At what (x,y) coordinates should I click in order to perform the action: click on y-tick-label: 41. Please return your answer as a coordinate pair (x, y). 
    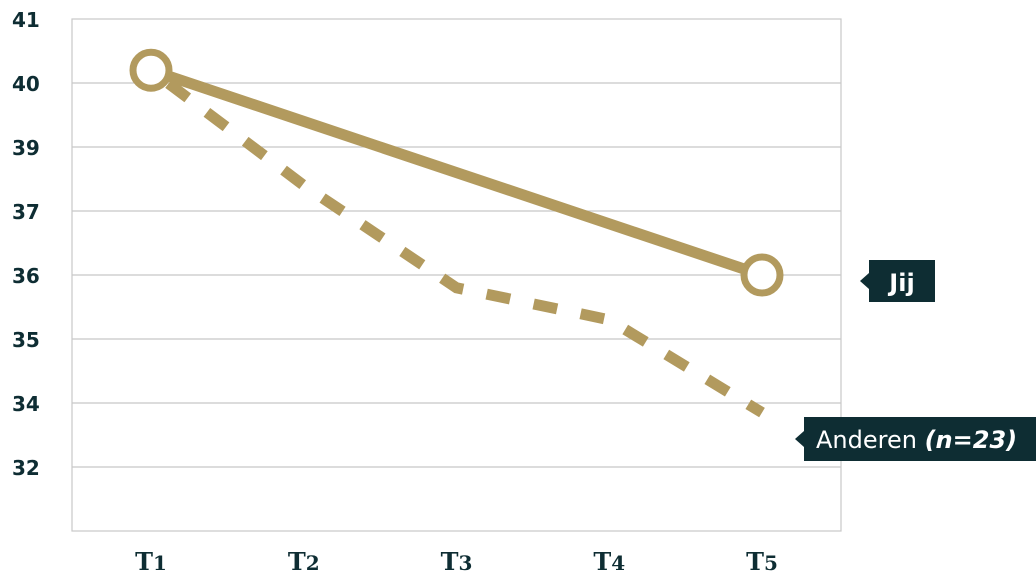
    Looking at the image, I should click on (26, 20).